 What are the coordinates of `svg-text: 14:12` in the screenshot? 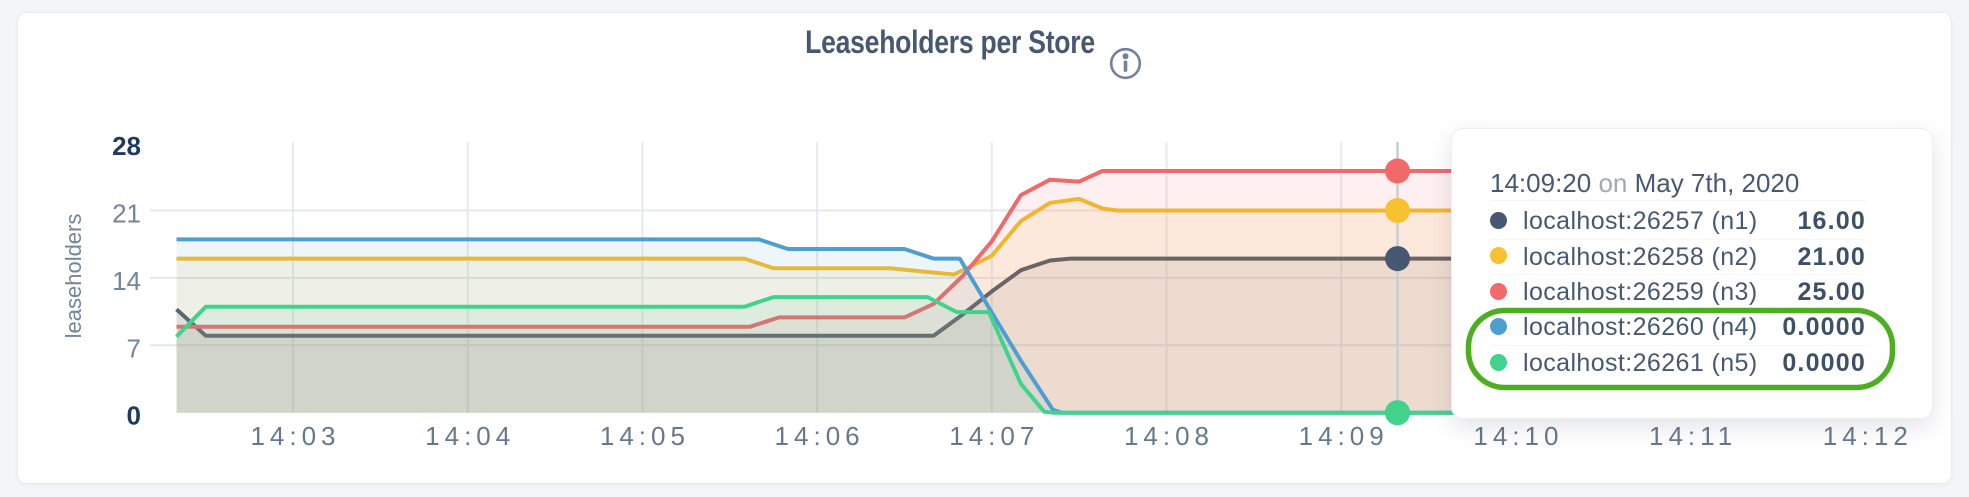 It's located at (1868, 436).